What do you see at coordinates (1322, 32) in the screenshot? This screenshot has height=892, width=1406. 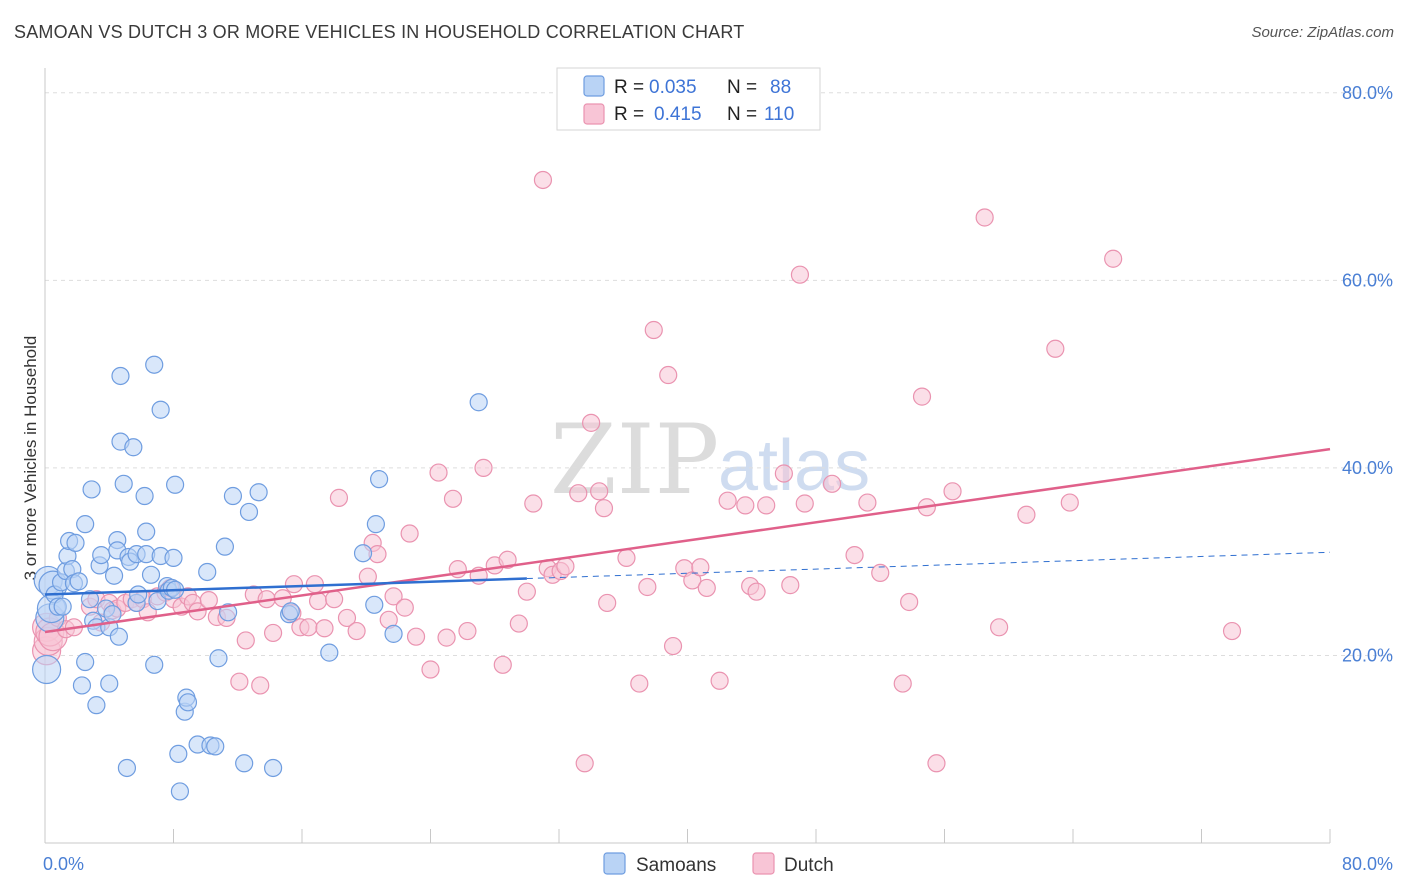 I see `source-label: Source: ZipAtlas.com` at bounding box center [1322, 32].